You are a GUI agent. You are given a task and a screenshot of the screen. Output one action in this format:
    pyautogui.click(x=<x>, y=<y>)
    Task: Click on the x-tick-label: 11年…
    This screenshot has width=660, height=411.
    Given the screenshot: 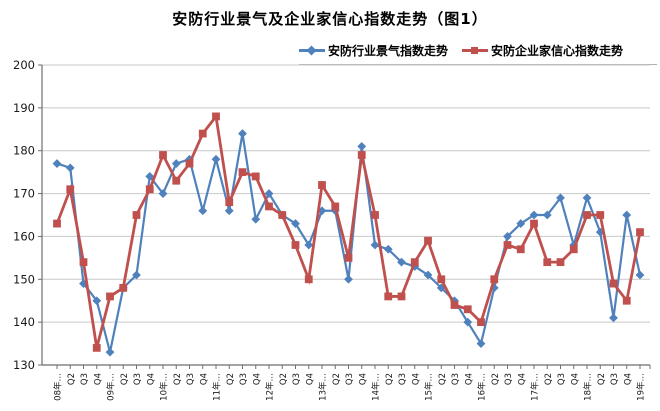 What is the action you would take?
    pyautogui.click(x=217, y=387)
    